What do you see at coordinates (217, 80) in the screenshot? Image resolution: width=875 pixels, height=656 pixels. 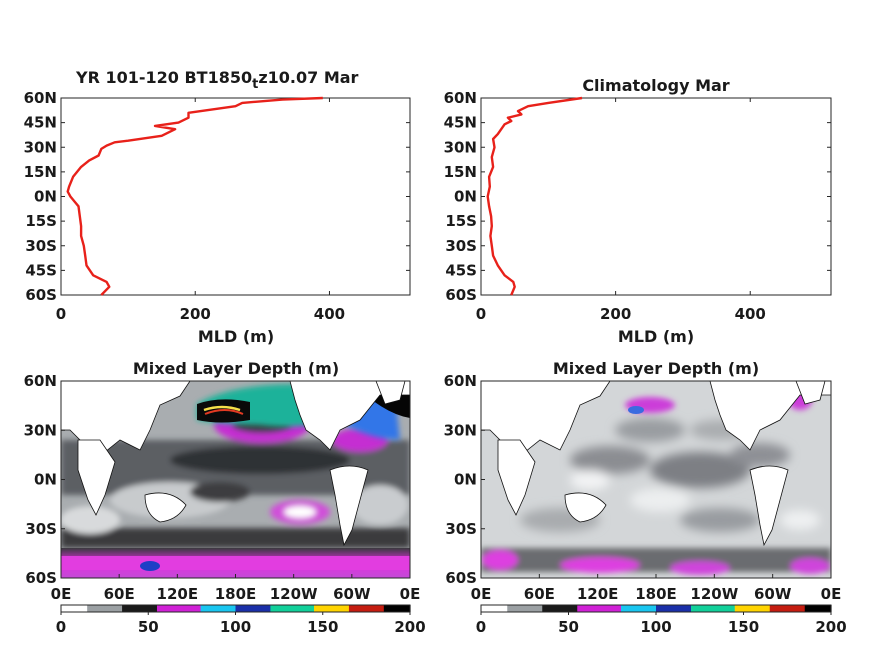 I see `panel1-title: YR 101-120 BT1850tz10.07 Mar` at bounding box center [217, 80].